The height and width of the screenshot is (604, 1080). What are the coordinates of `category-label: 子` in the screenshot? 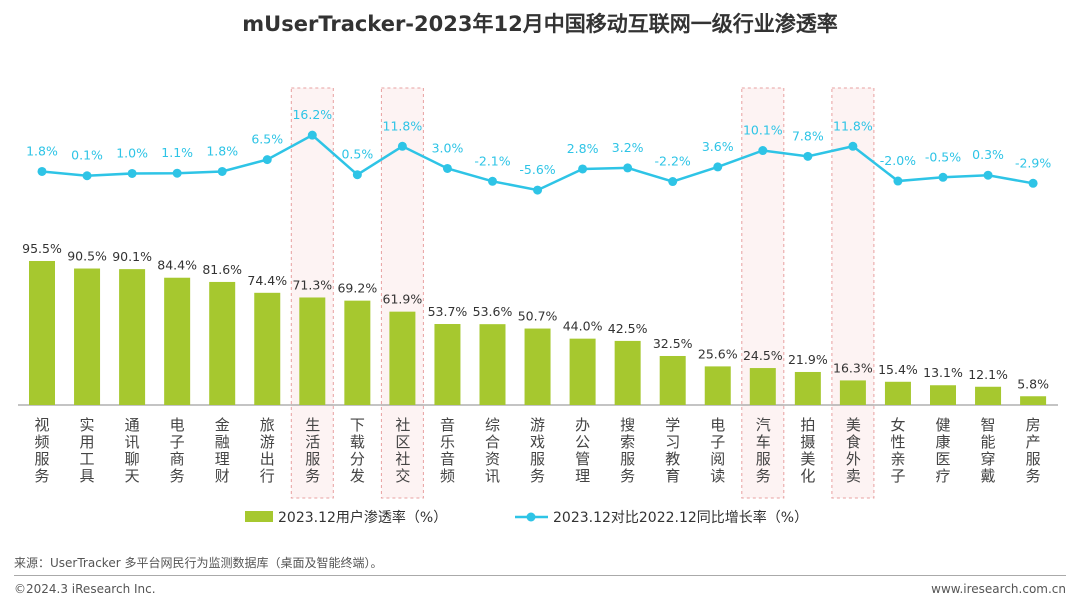 It's located at (177, 442).